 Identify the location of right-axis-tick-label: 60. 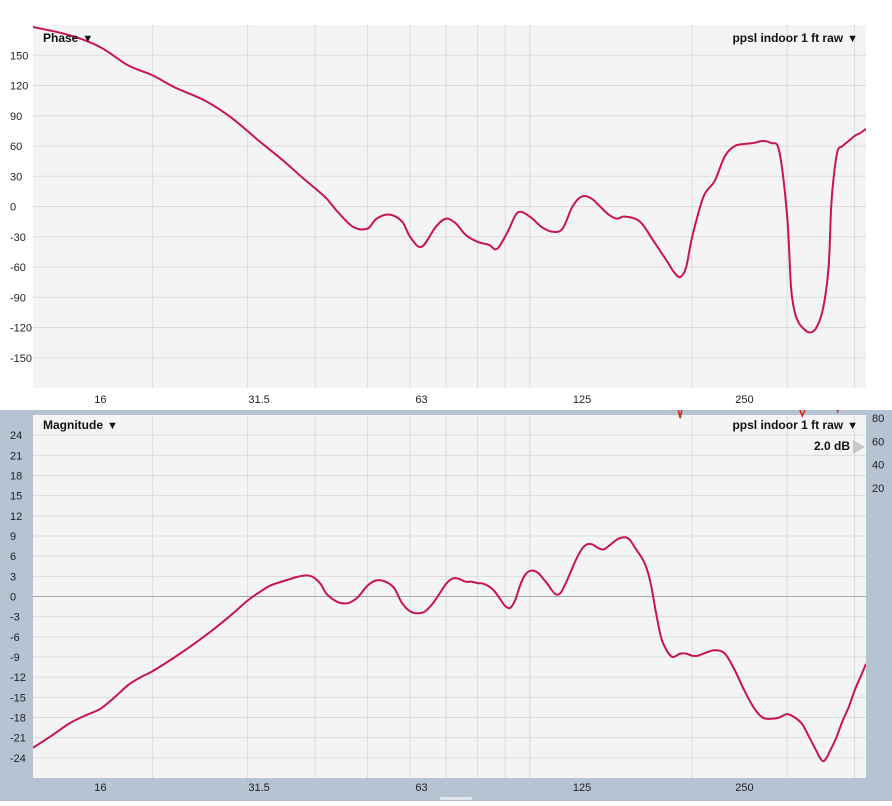
(878, 442).